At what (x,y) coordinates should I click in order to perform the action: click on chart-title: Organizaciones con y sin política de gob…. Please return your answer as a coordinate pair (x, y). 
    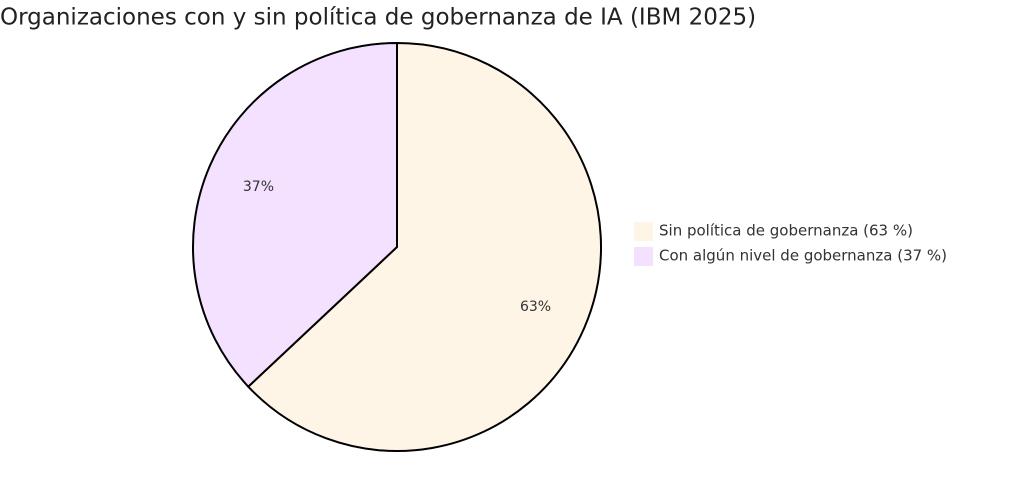
    Looking at the image, I should click on (378, 18).